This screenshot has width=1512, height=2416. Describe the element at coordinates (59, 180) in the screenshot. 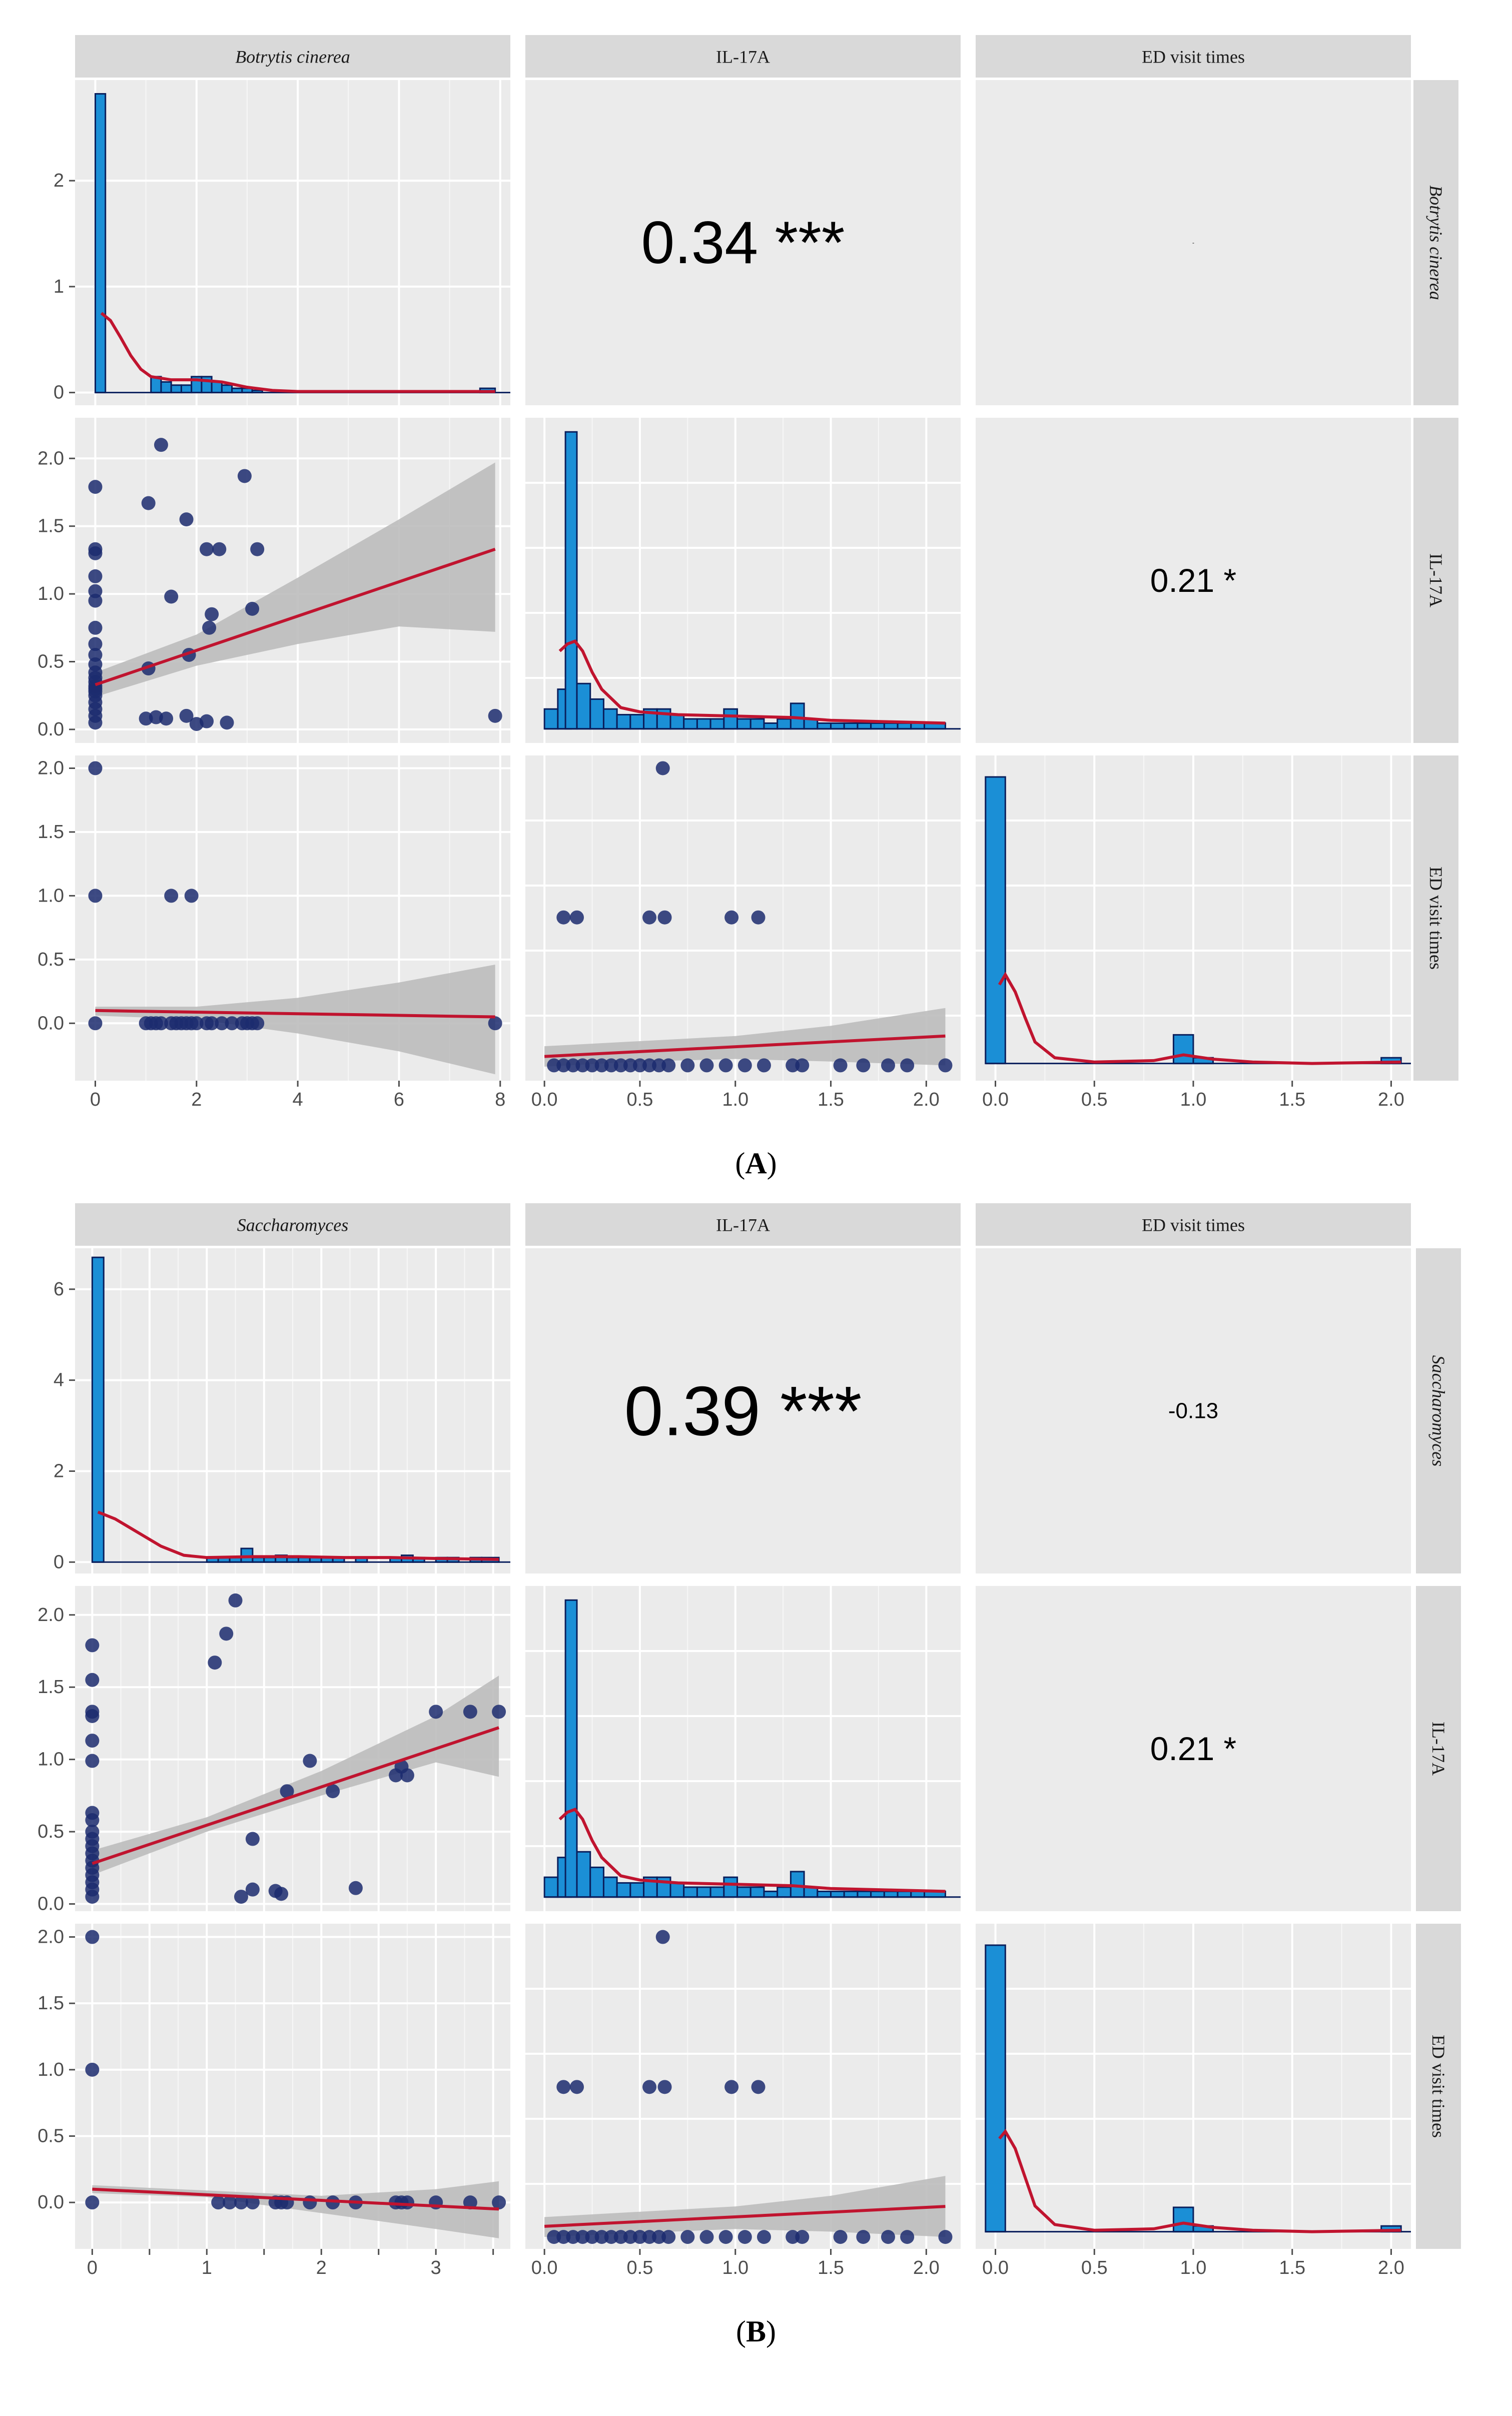

I see `y-tick-label: 2` at that location.